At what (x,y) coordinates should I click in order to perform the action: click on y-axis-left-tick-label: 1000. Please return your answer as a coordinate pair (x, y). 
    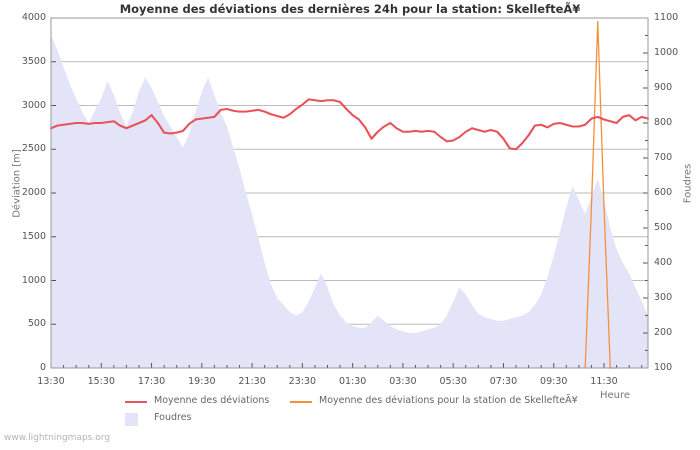
    Looking at the image, I should click on (33, 280).